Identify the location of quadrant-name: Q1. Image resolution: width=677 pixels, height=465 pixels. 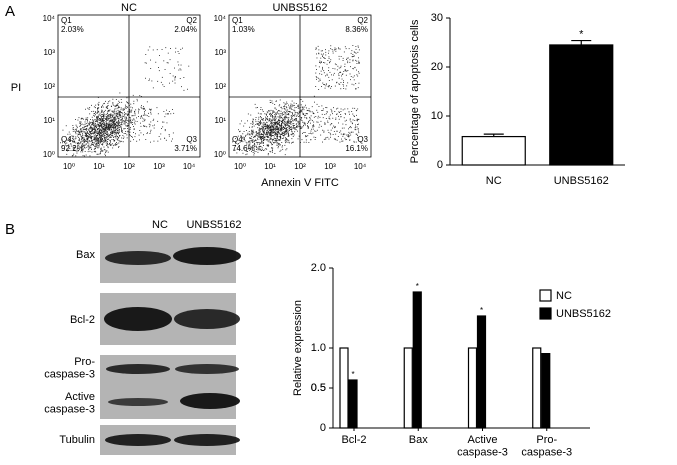
(66, 20).